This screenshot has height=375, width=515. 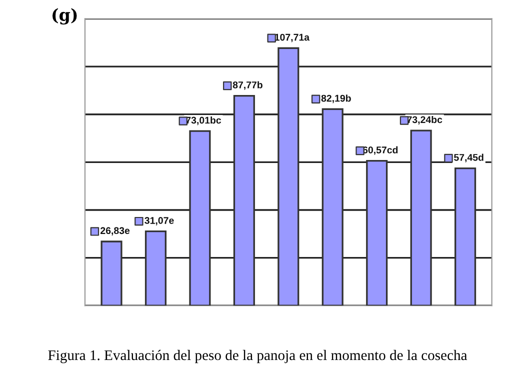 I want to click on data-label: 26,83e, so click(x=115, y=231).